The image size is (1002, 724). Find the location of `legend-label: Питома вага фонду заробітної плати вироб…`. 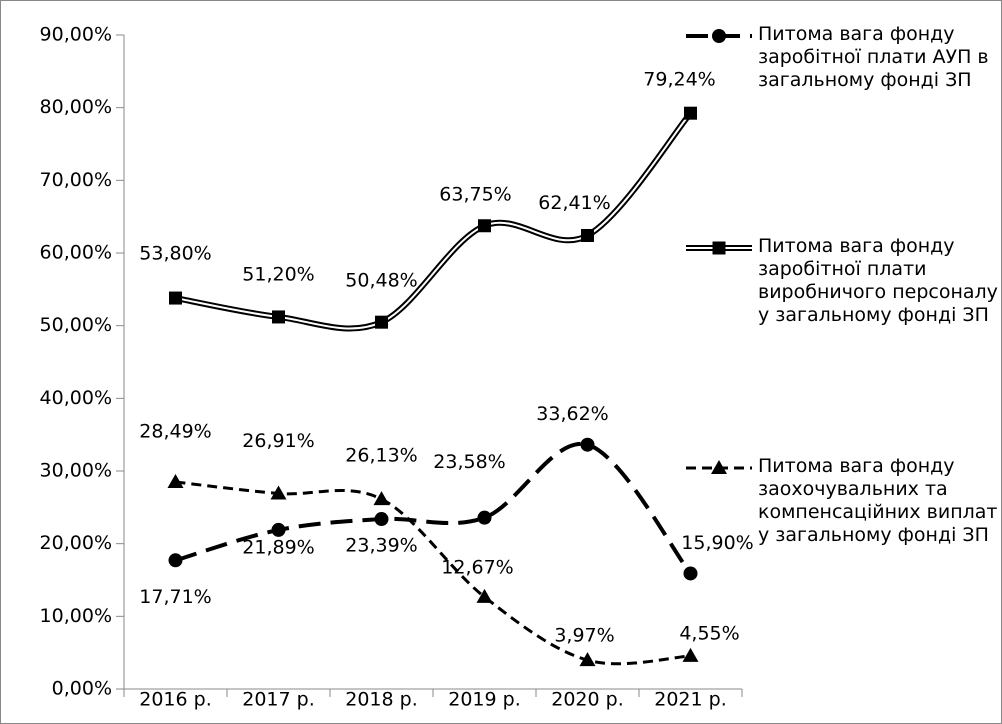

legend-label: Питома вага фонду заробітної плати вироб… is located at coordinates (878, 280).